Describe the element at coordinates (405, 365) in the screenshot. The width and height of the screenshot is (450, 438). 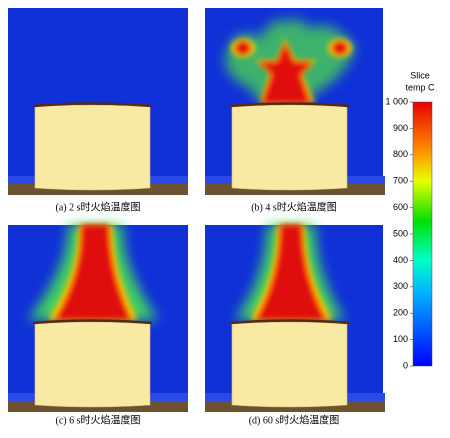
I see `colorbar-tick-label: 0` at that location.